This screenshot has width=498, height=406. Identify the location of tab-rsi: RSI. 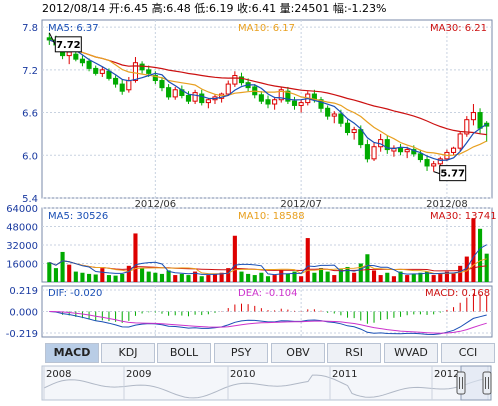
(354, 353).